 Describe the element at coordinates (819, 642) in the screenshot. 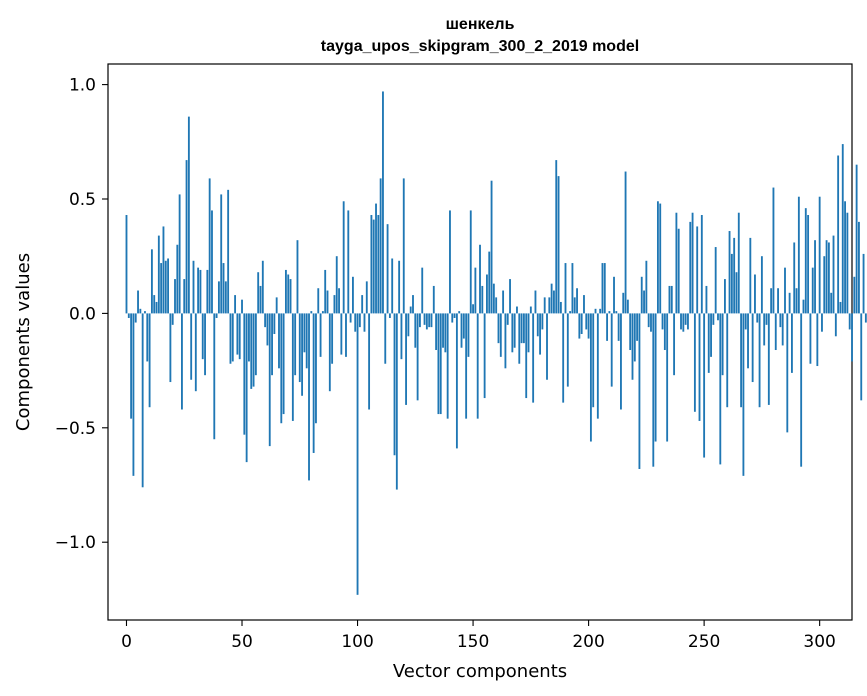

I see `x-tick-label-300: 300` at that location.